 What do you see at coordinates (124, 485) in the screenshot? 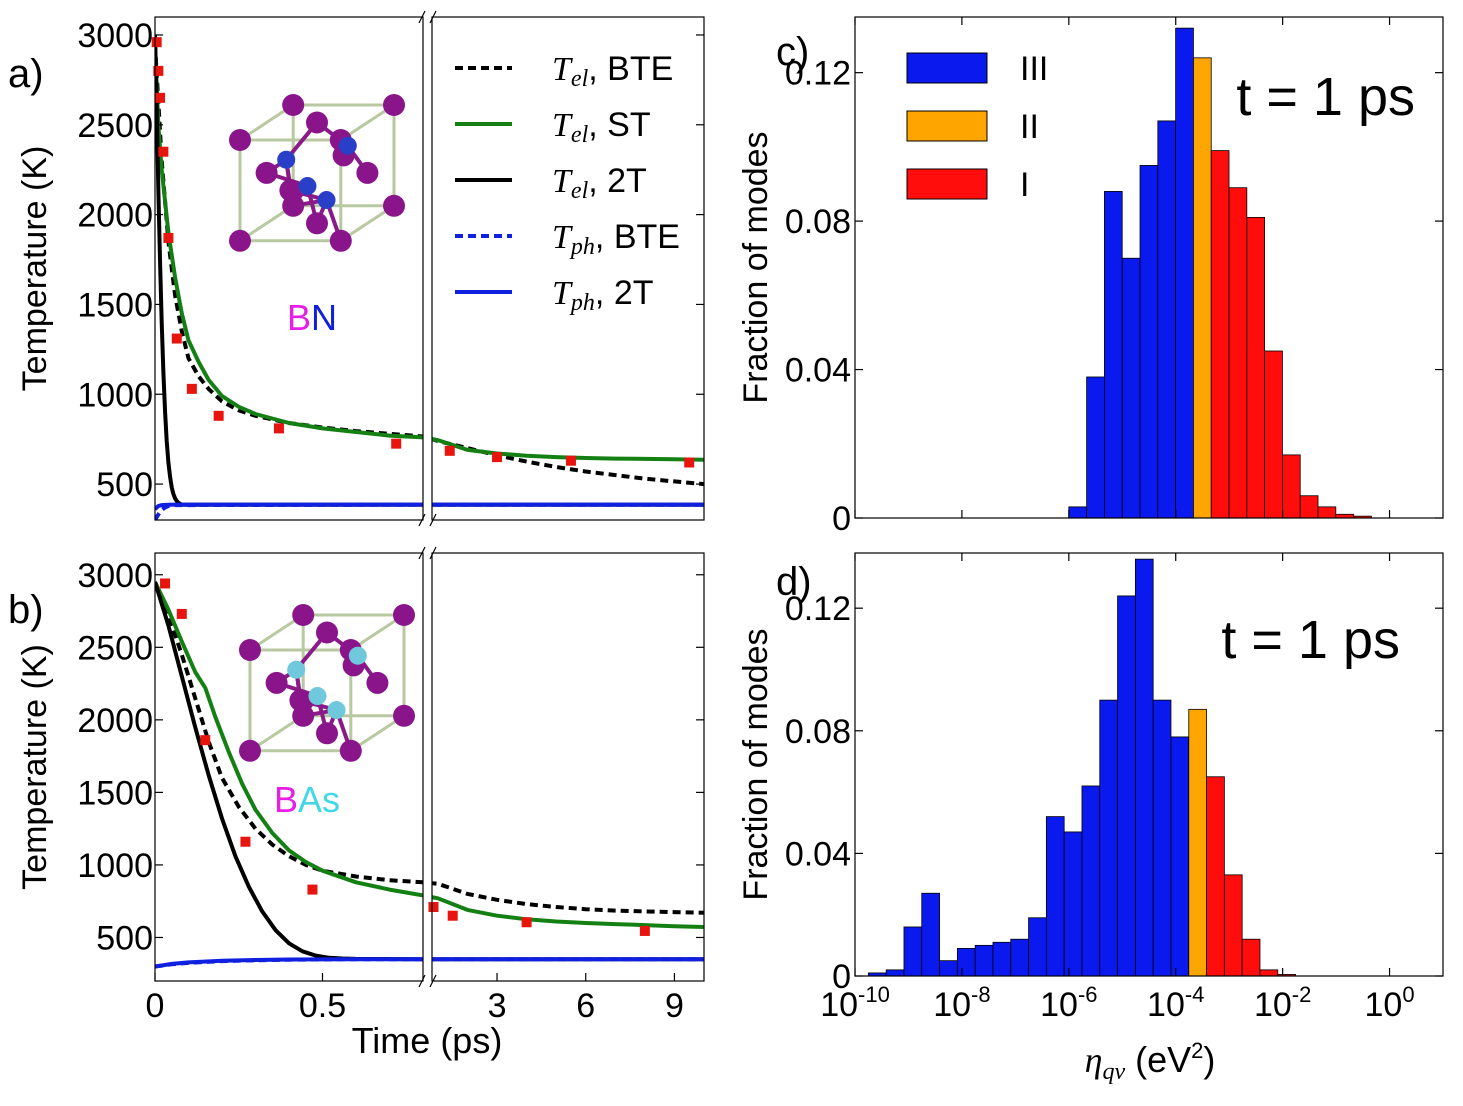
I see `y-tick-label: 500` at bounding box center [124, 485].